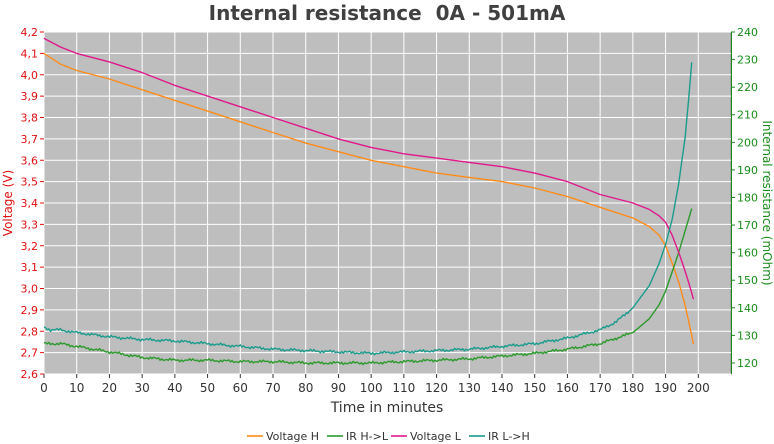  What do you see at coordinates (30, 310) in the screenshot?
I see `y-tick-label: 2,9` at bounding box center [30, 310].